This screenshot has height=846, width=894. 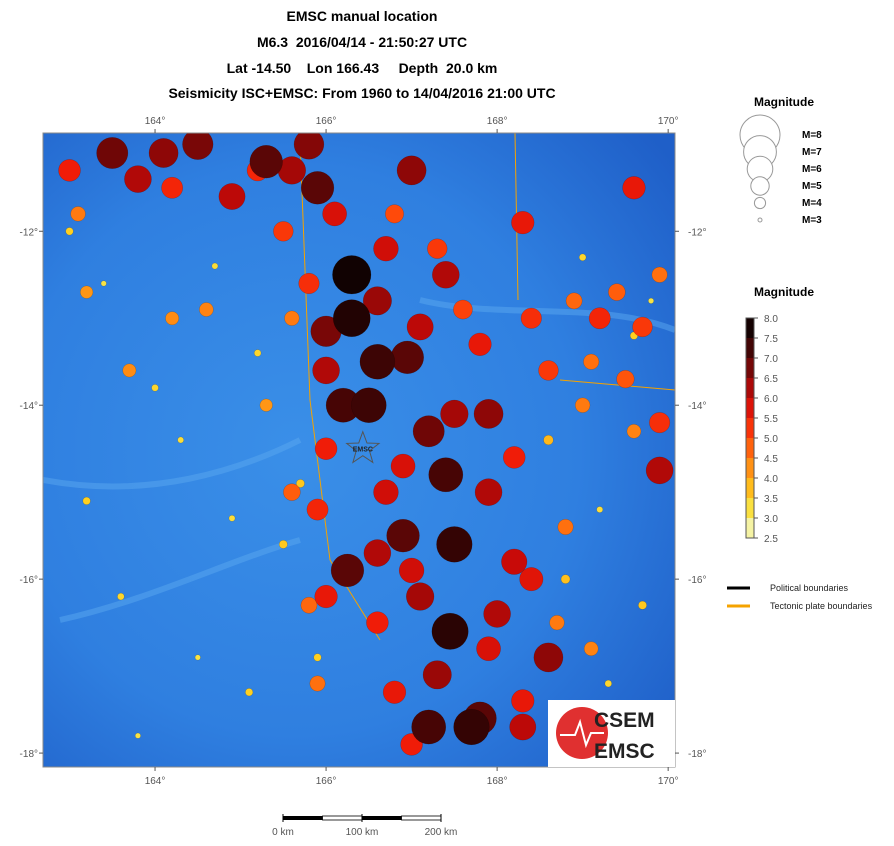 I want to click on color-tick-label: 5.5, so click(x=771, y=419).